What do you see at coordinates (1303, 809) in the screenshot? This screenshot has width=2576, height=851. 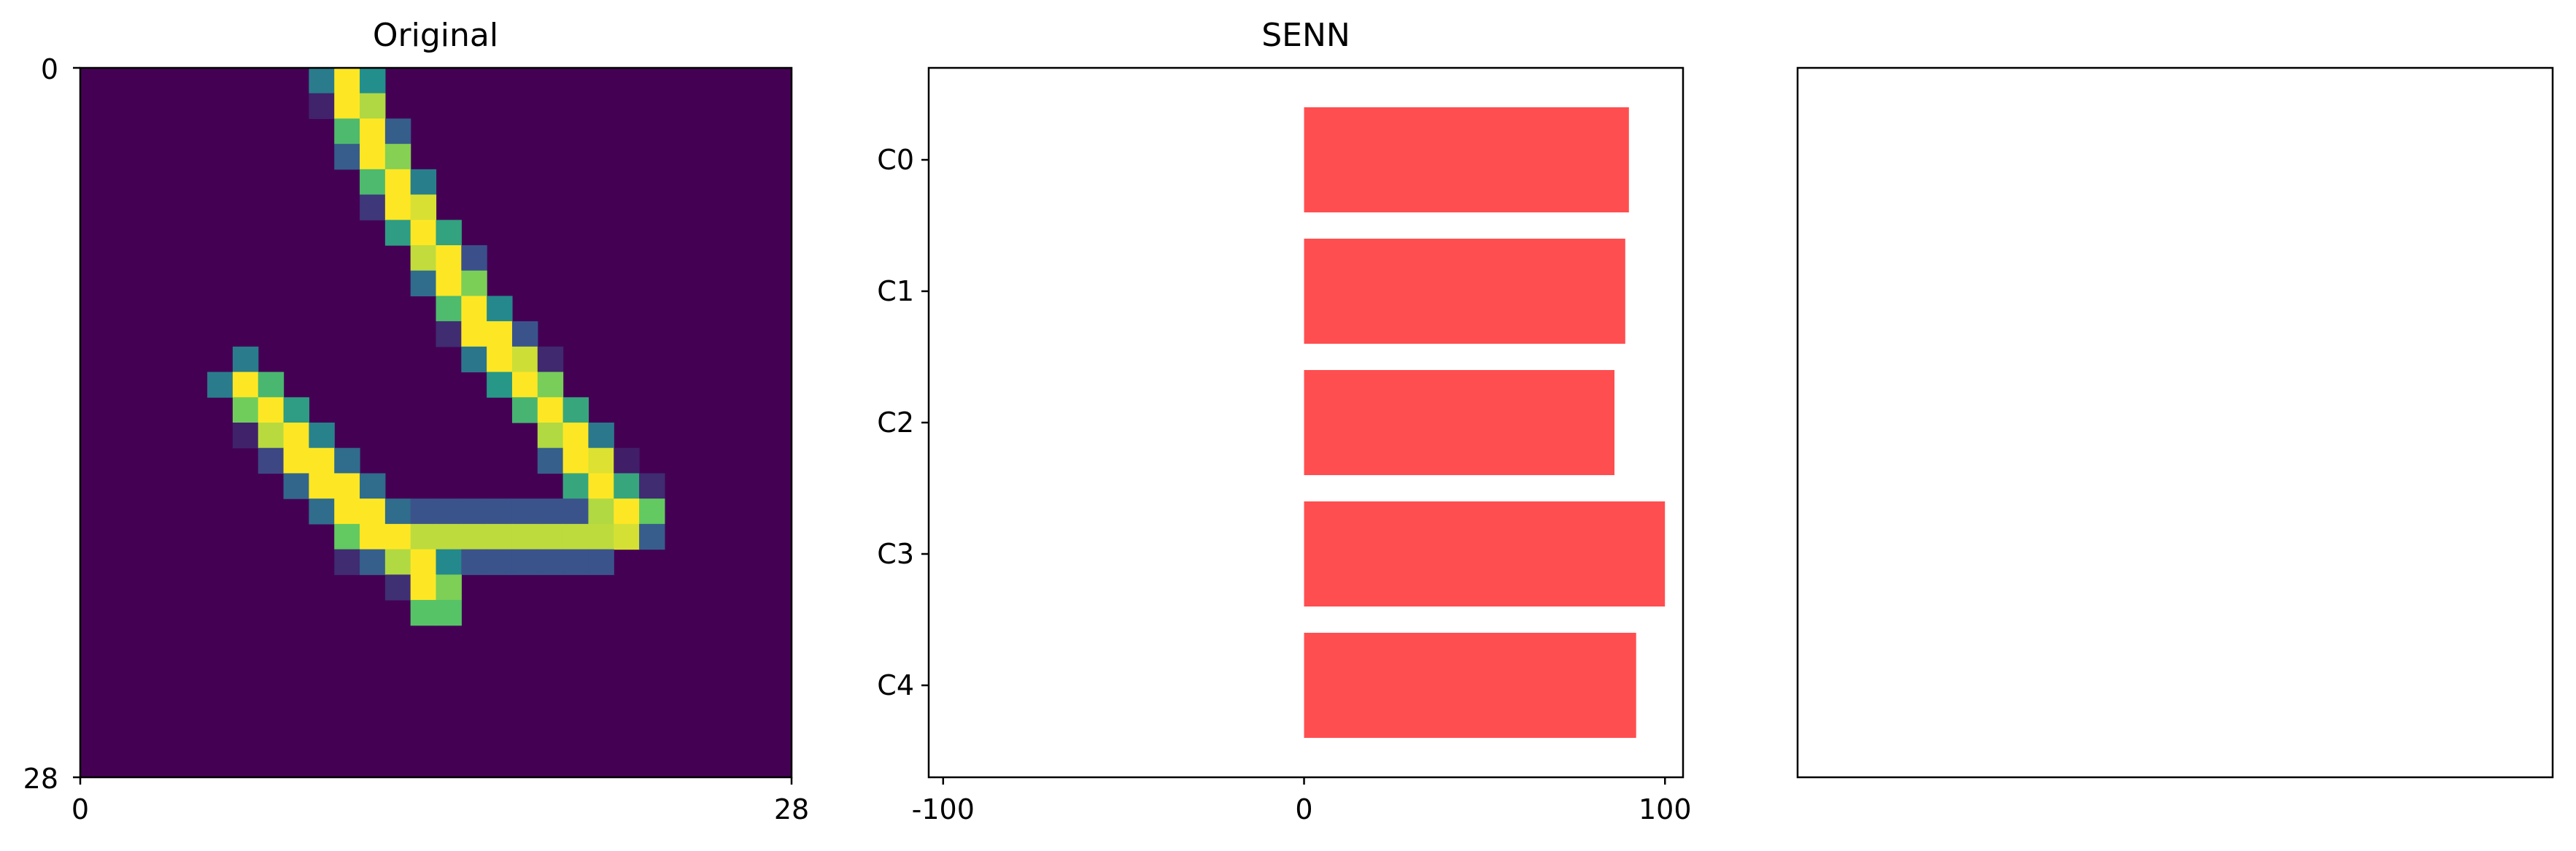 I see `xtick-label: 0` at bounding box center [1303, 809].